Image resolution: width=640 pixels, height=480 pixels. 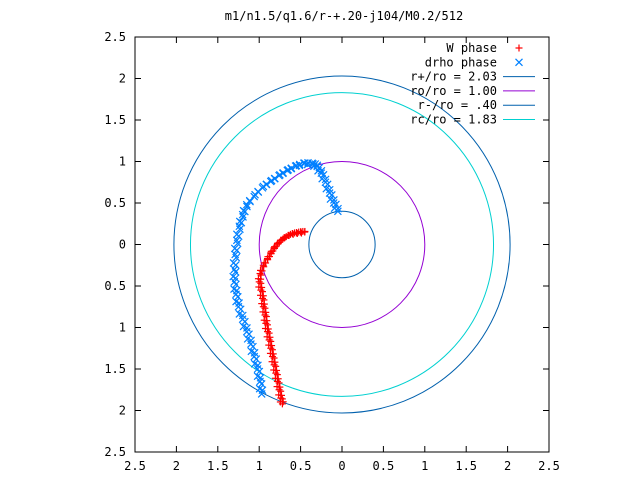 I want to click on legend-marker-d2, so click(x=519, y=62).